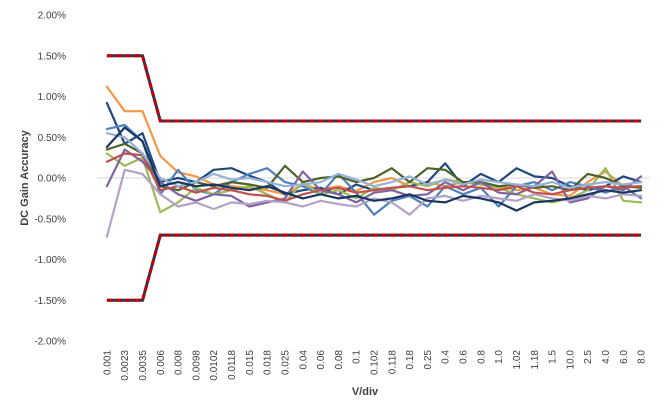 The image size is (667, 416). What do you see at coordinates (481, 357) in the screenshot?
I see `x-tick-label: 0.8` at bounding box center [481, 357].